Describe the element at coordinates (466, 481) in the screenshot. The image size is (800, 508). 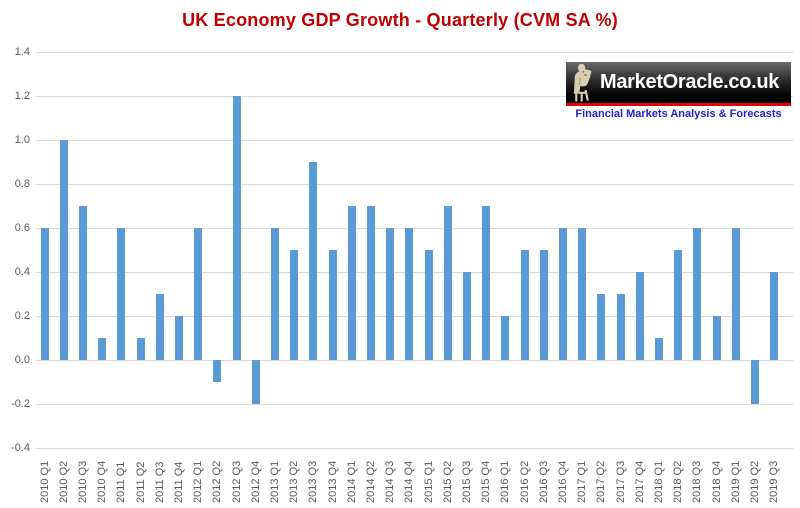
I see `x-axis-tick-label: 2015 Q3` at that location.